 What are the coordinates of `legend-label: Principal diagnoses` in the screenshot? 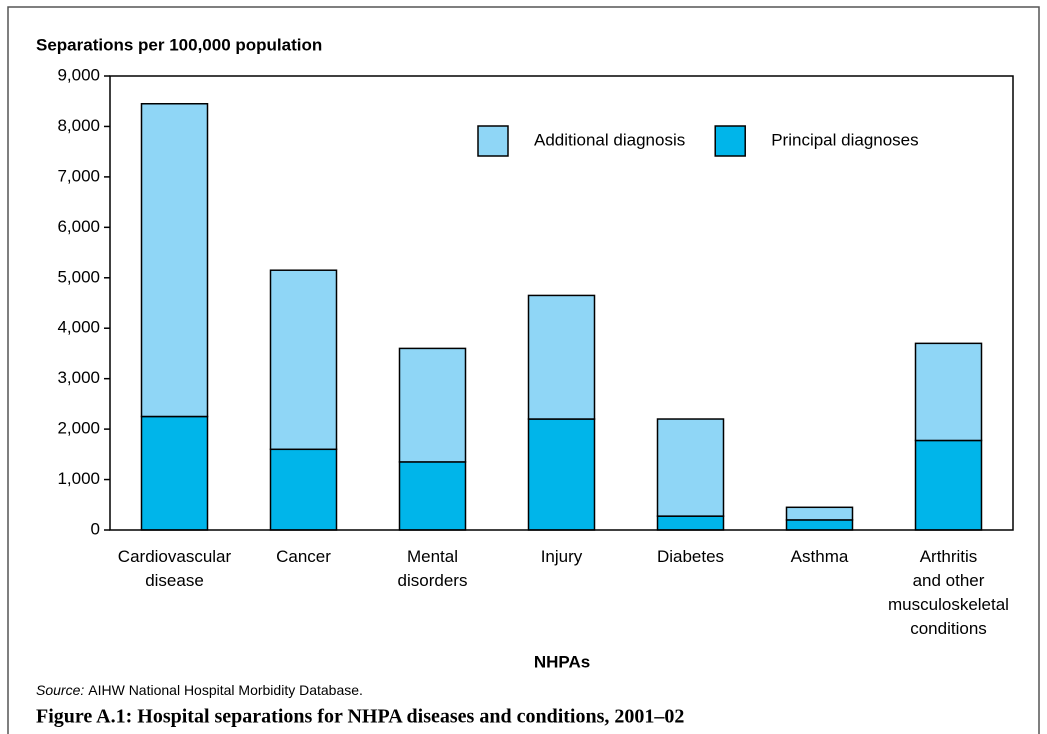 It's located at (844, 139).